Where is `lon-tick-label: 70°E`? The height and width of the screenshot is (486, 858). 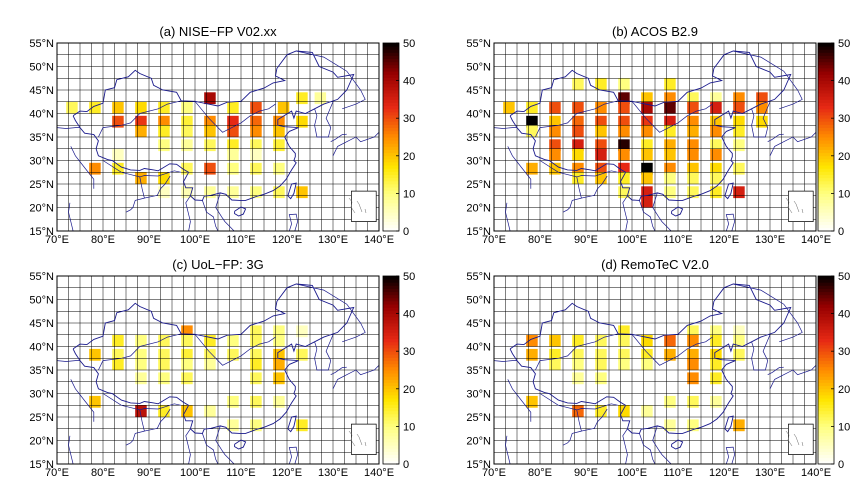
lon-tick-label: 70°E is located at coordinates (494, 473).